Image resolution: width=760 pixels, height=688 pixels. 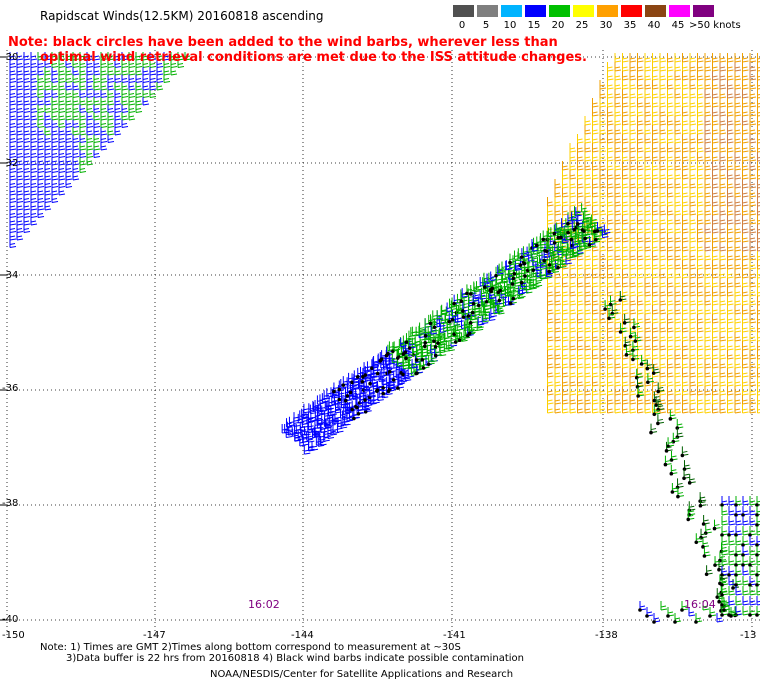 I want to click on lon-label: -141, so click(x=454, y=635).